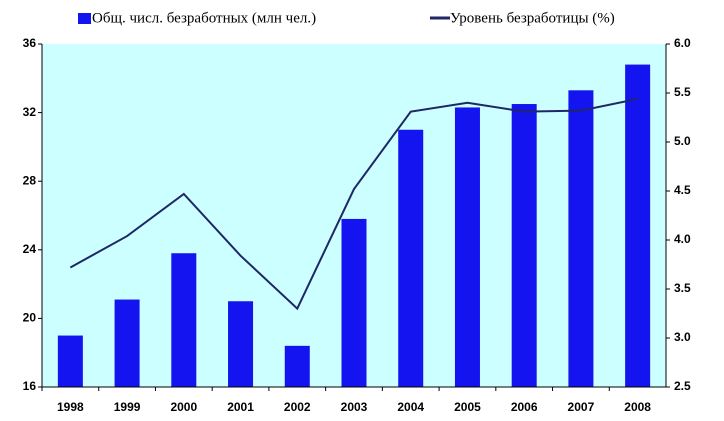 The height and width of the screenshot is (421, 724). Describe the element at coordinates (637, 407) in the screenshot. I see `x-tick-label: 2008` at that location.